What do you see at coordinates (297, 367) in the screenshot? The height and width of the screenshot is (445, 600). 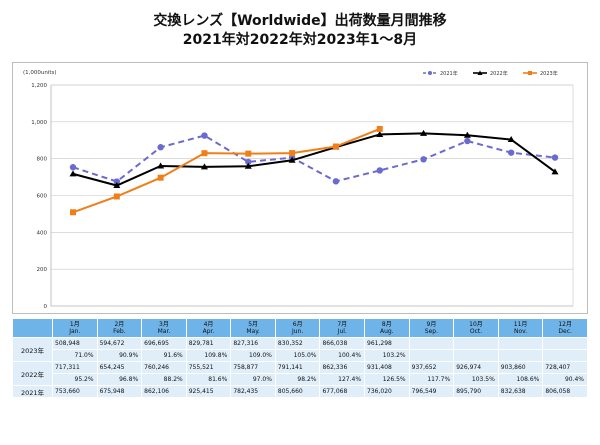 I see `value-cell: 791,141` at bounding box center [297, 367].